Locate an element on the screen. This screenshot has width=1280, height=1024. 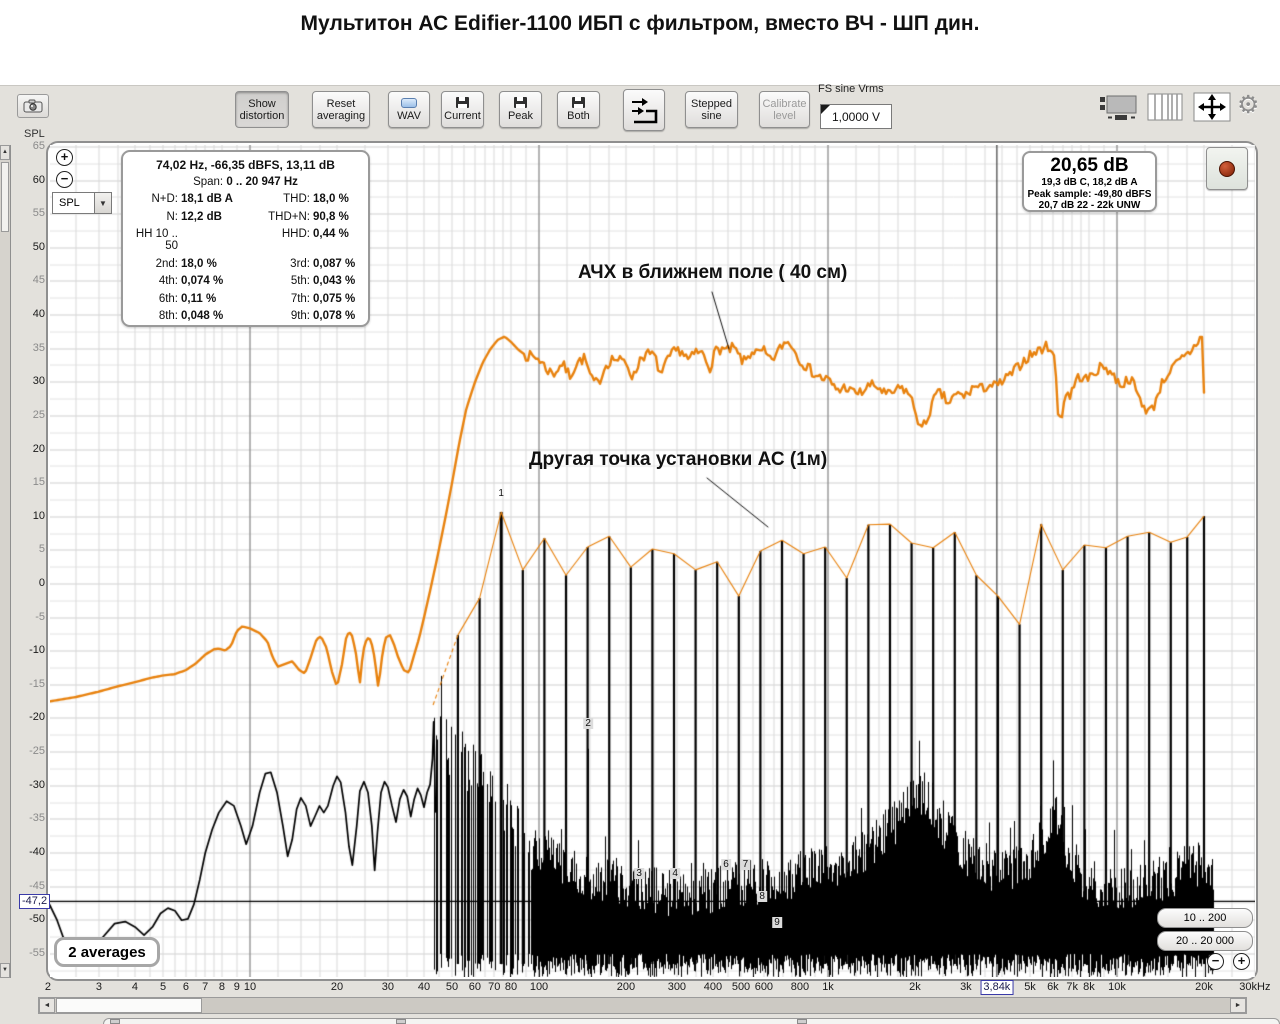
zoom-out-button: − is located at coordinates (64, 179).